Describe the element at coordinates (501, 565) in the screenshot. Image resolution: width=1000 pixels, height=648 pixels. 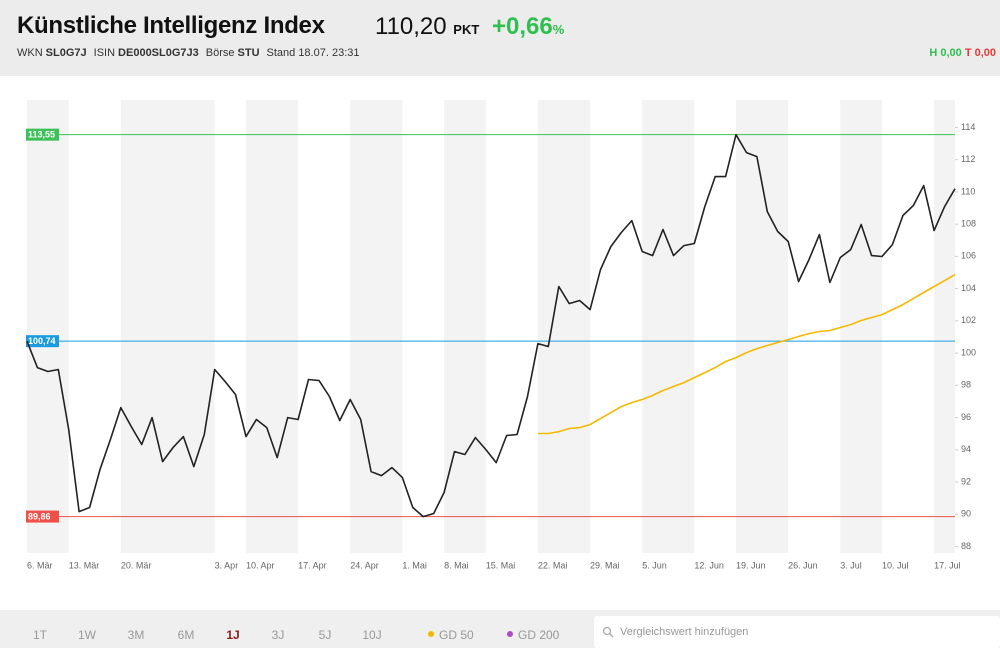
I see `x-tick-label: 15. Mai` at that location.